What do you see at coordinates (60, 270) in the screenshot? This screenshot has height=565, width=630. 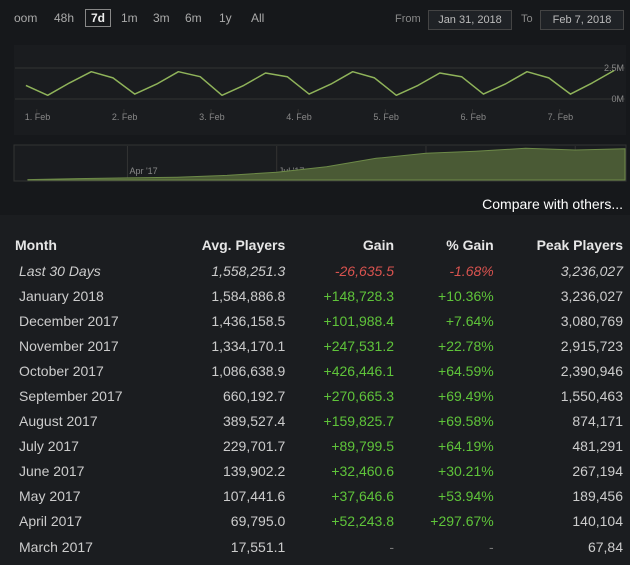 I see `table-cell: Last 30 Days` at bounding box center [60, 270].